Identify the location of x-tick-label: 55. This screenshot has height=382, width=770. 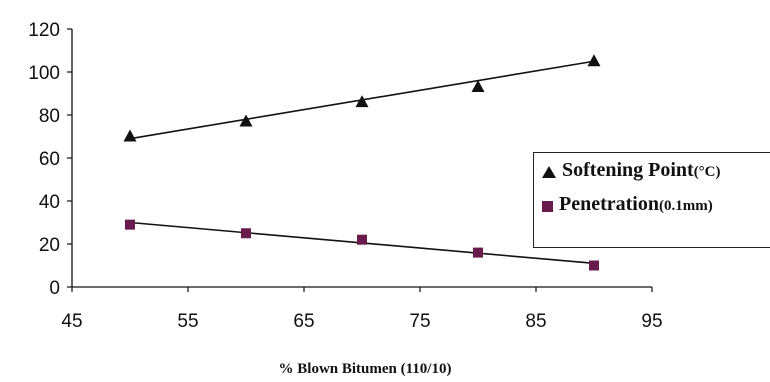
(187, 321).